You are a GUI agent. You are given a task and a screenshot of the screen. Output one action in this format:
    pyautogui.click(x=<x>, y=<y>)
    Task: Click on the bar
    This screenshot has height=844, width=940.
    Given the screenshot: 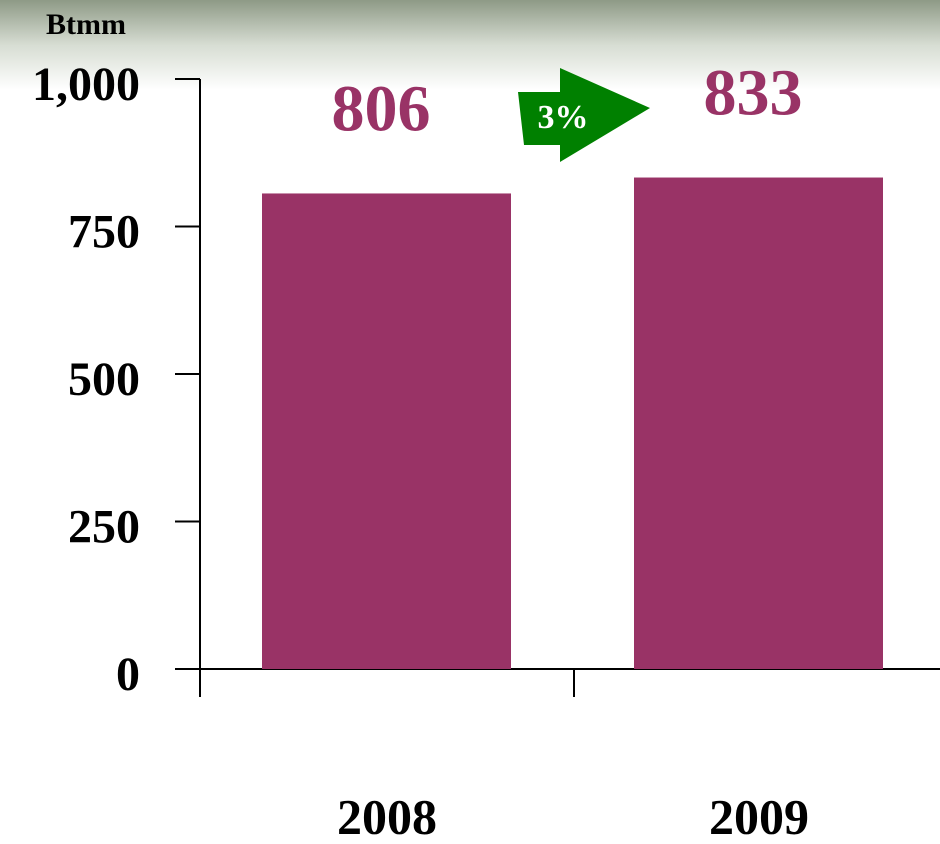 What is the action you would take?
    pyautogui.click(x=386, y=431)
    